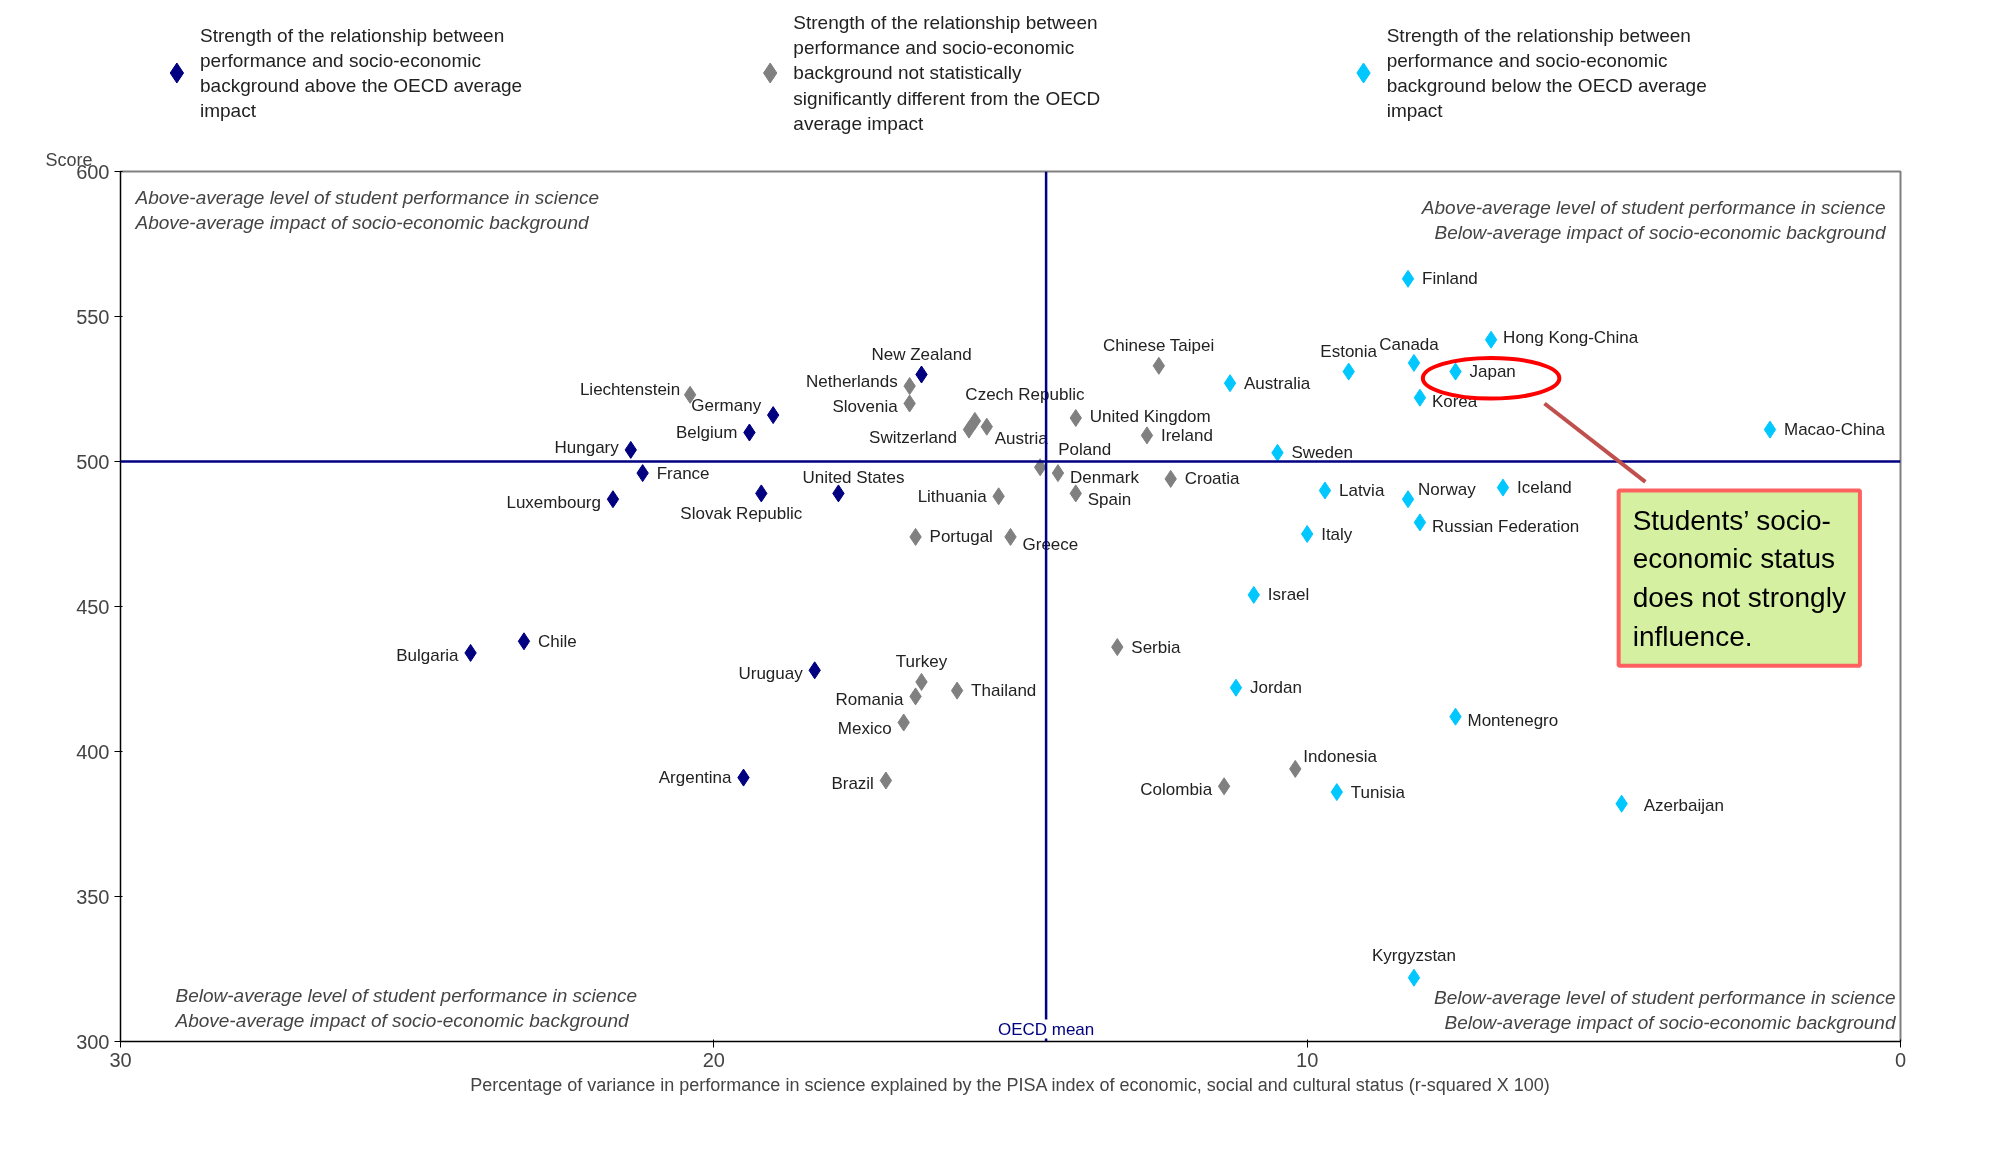 The height and width of the screenshot is (1168, 2015). What do you see at coordinates (1450, 279) in the screenshot?
I see `annotation: Finland` at bounding box center [1450, 279].